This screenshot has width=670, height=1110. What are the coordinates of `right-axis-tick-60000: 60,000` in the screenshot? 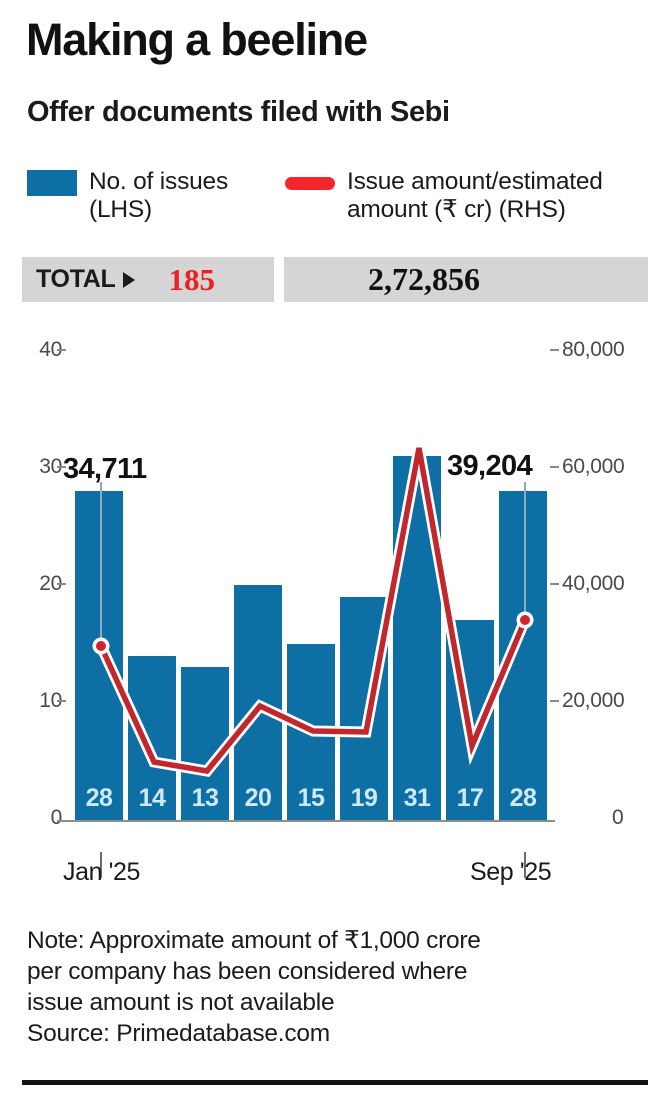 It's located at (593, 466).